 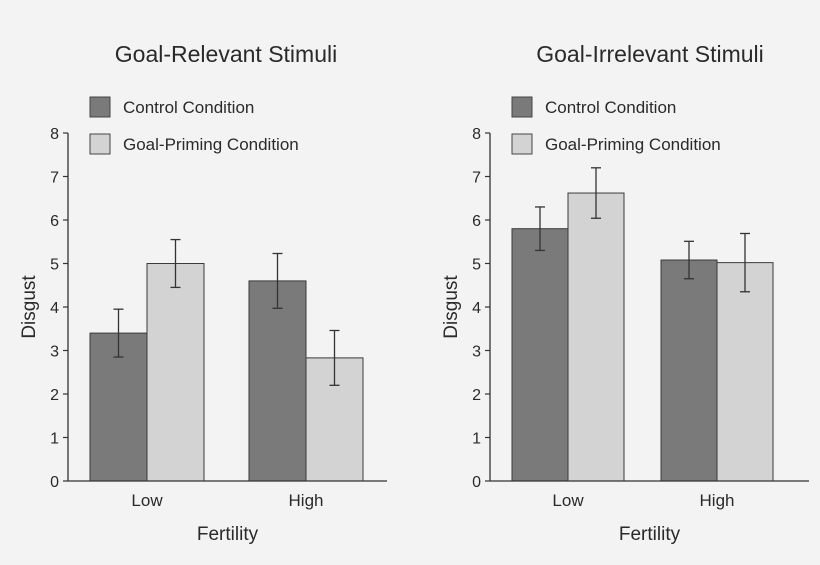 I want to click on chart-title: Goal-Relevant Stimuli, so click(x=226, y=54).